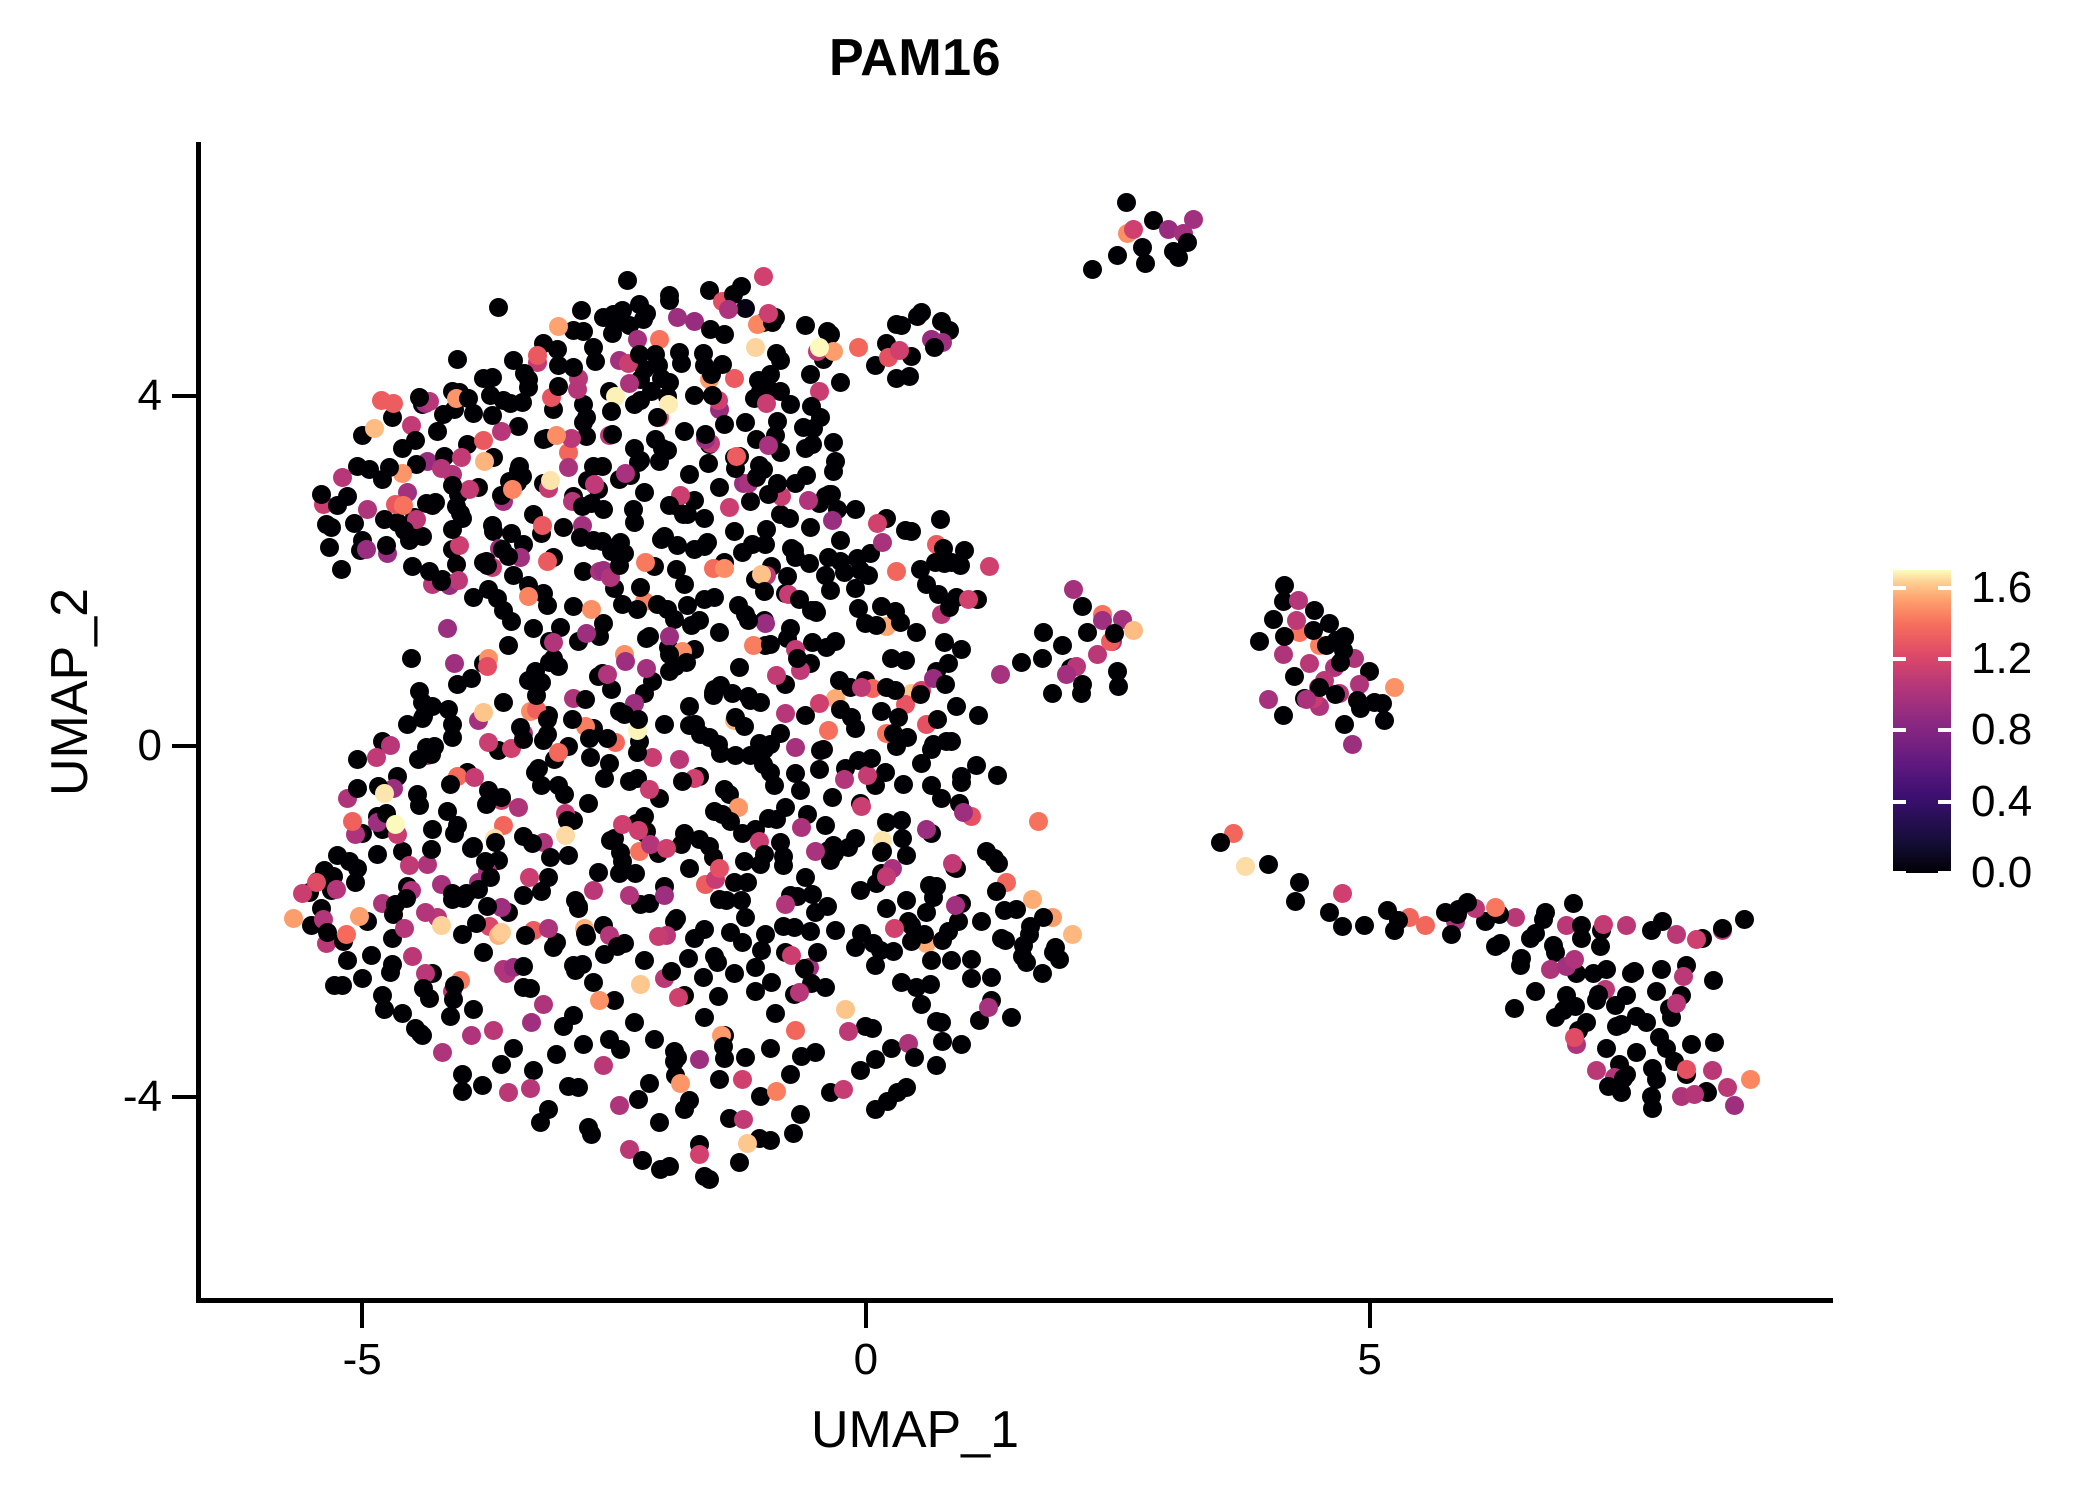  Describe the element at coordinates (198, 722) in the screenshot. I see `y-axis-line` at that location.